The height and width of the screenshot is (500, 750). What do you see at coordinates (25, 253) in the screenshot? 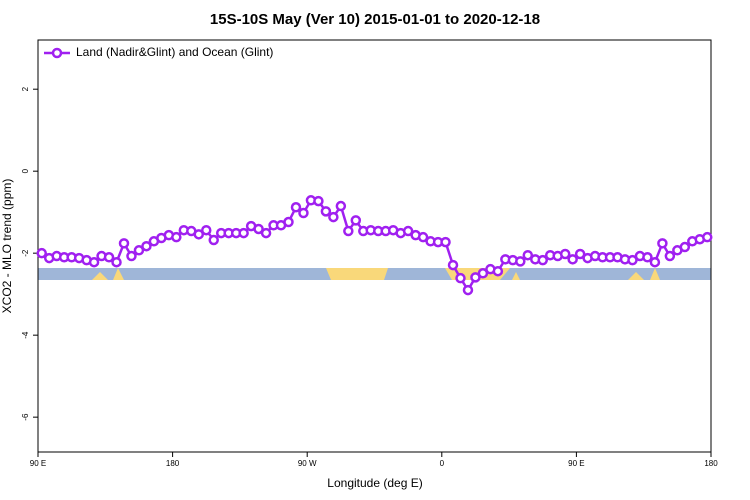
I see `y-tick-label: -2` at bounding box center [25, 253].